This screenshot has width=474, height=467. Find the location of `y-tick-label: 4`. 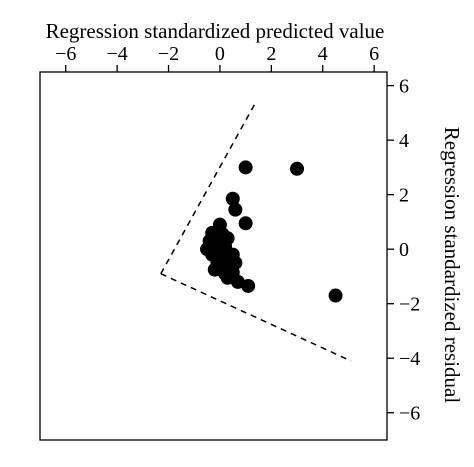

y-tick-label: 4 is located at coordinates (404, 141).